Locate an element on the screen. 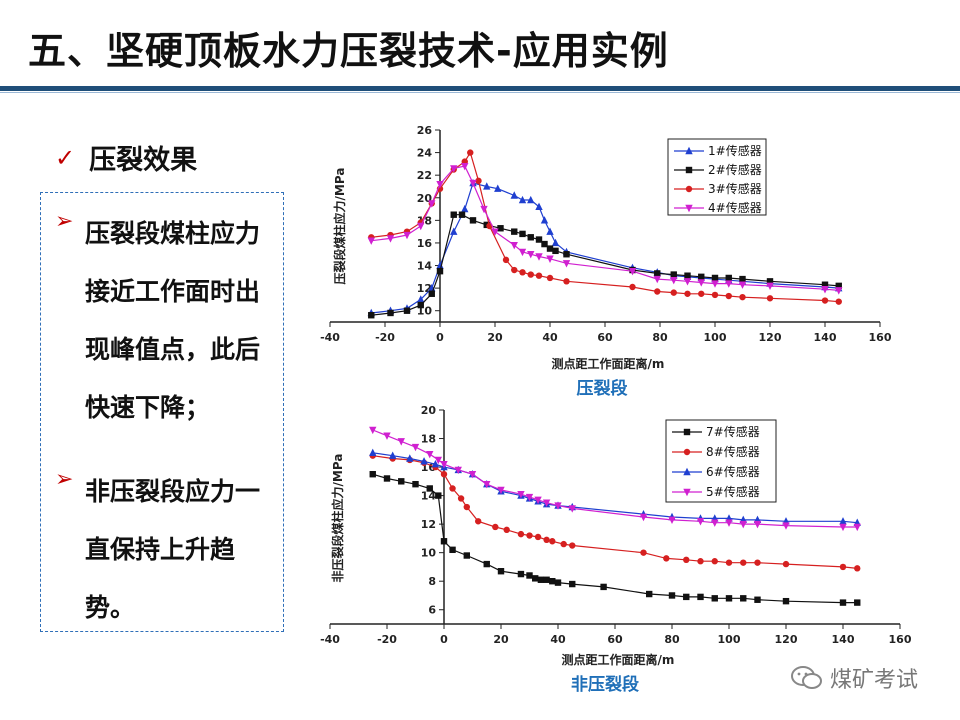 The image size is (960, 720). legend-label: 2#传感器 is located at coordinates (735, 169).